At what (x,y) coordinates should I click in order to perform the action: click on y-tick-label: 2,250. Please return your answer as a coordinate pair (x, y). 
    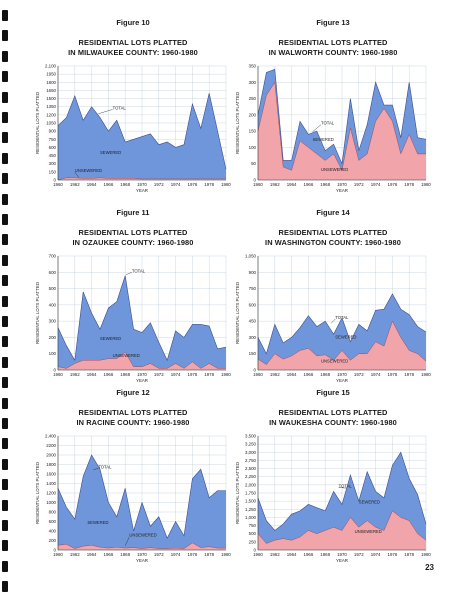
    Looking at the image, I should click on (251, 476).